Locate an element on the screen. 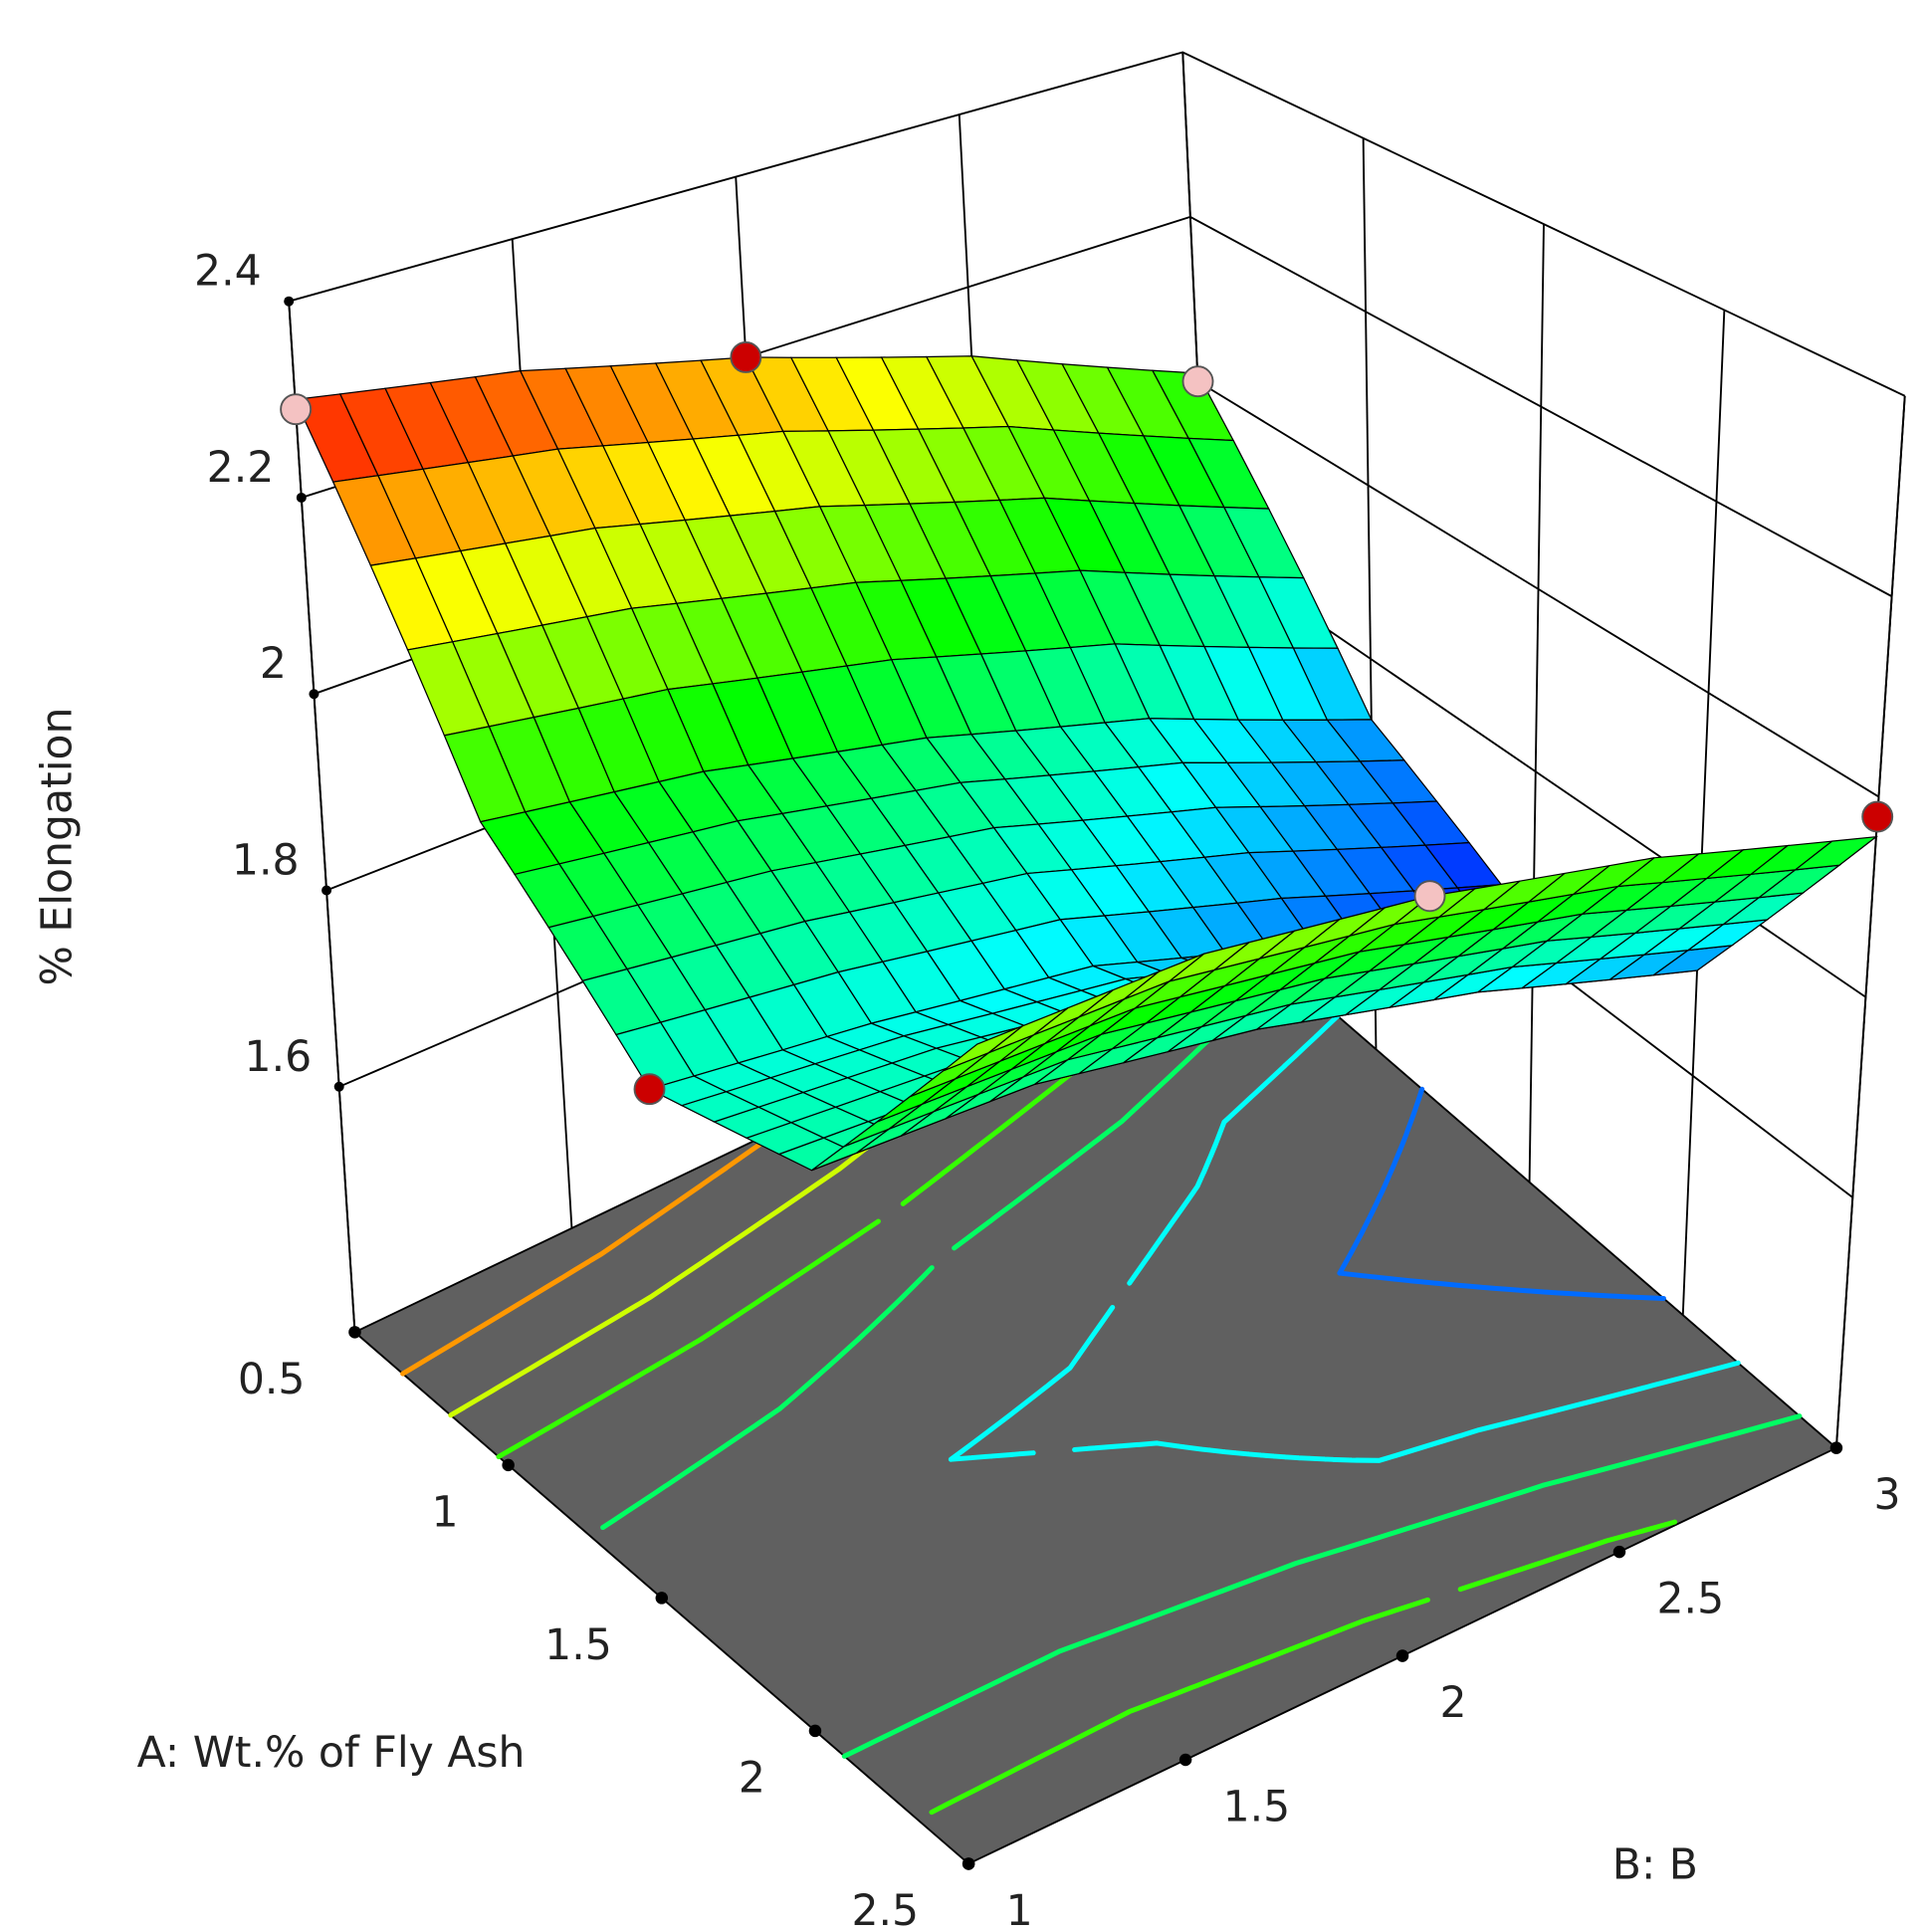  x-tick-label: 1.5 is located at coordinates (578, 1645).